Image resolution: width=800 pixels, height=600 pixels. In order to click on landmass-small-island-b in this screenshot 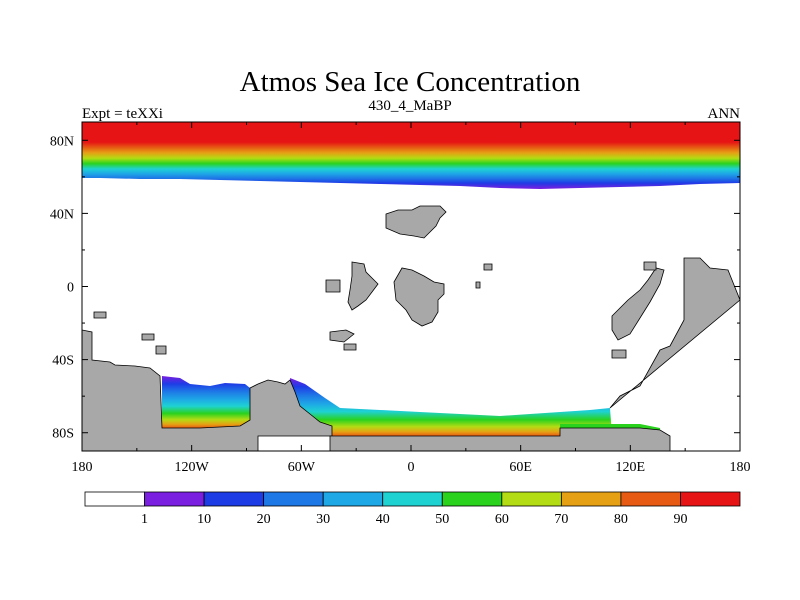, I will do `click(488, 267)`.